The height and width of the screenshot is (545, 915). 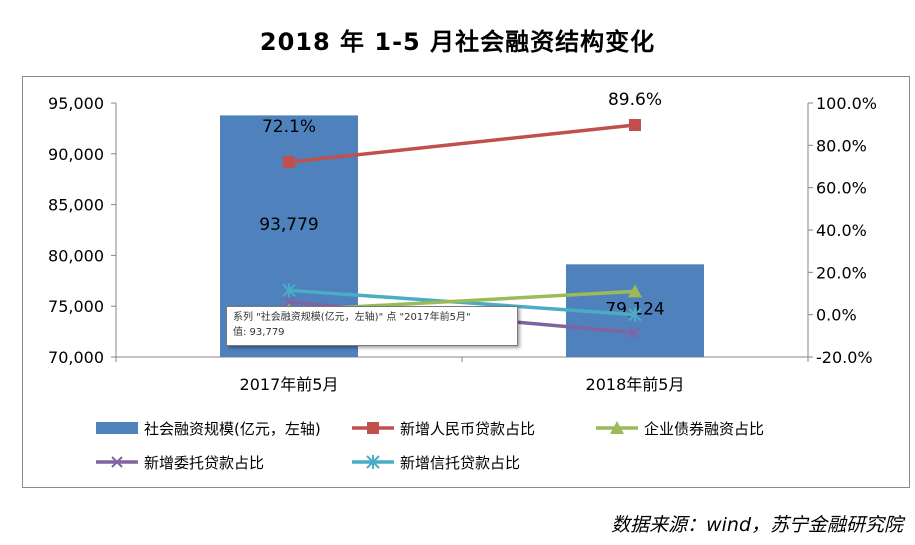 I want to click on right-axis-tick-label: 0.0%, so click(x=836, y=315).